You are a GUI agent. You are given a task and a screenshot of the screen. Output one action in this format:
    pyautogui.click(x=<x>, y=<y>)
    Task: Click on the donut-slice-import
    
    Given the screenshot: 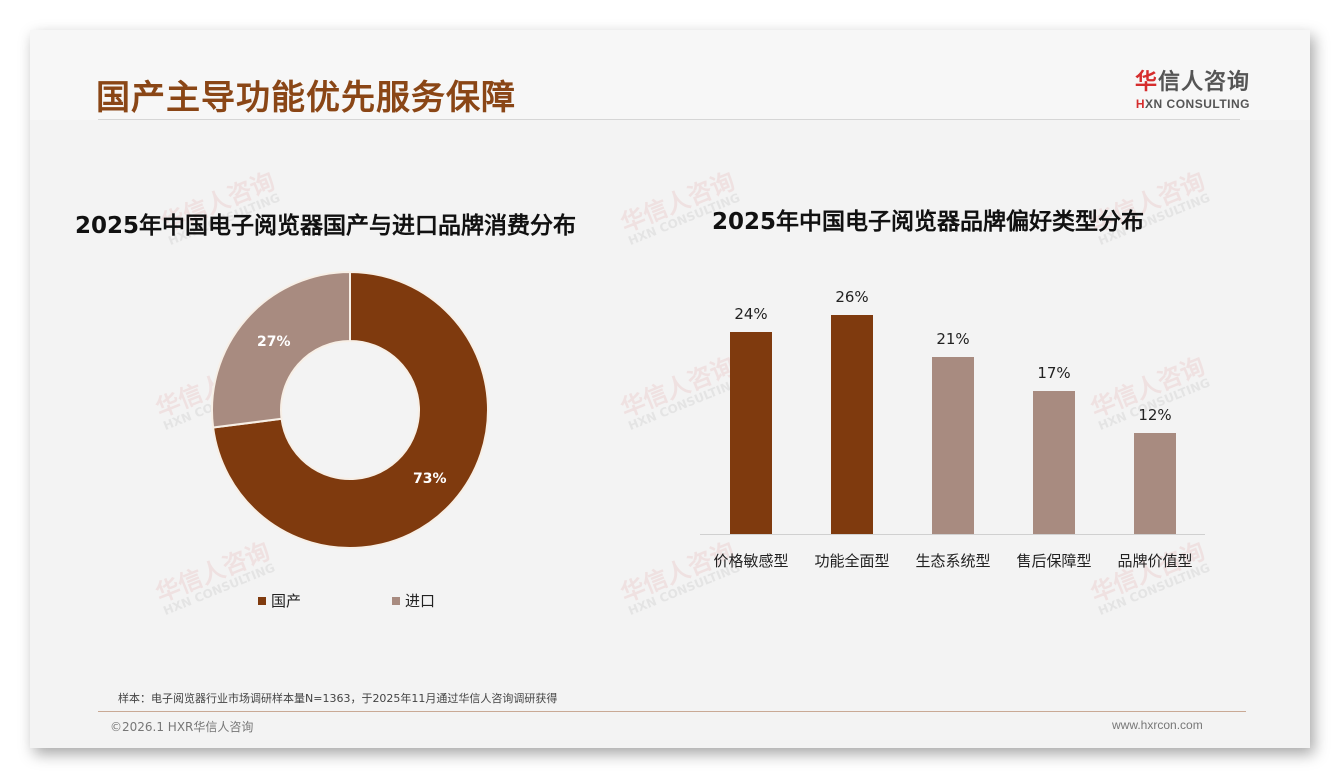 What is the action you would take?
    pyautogui.click(x=281, y=349)
    